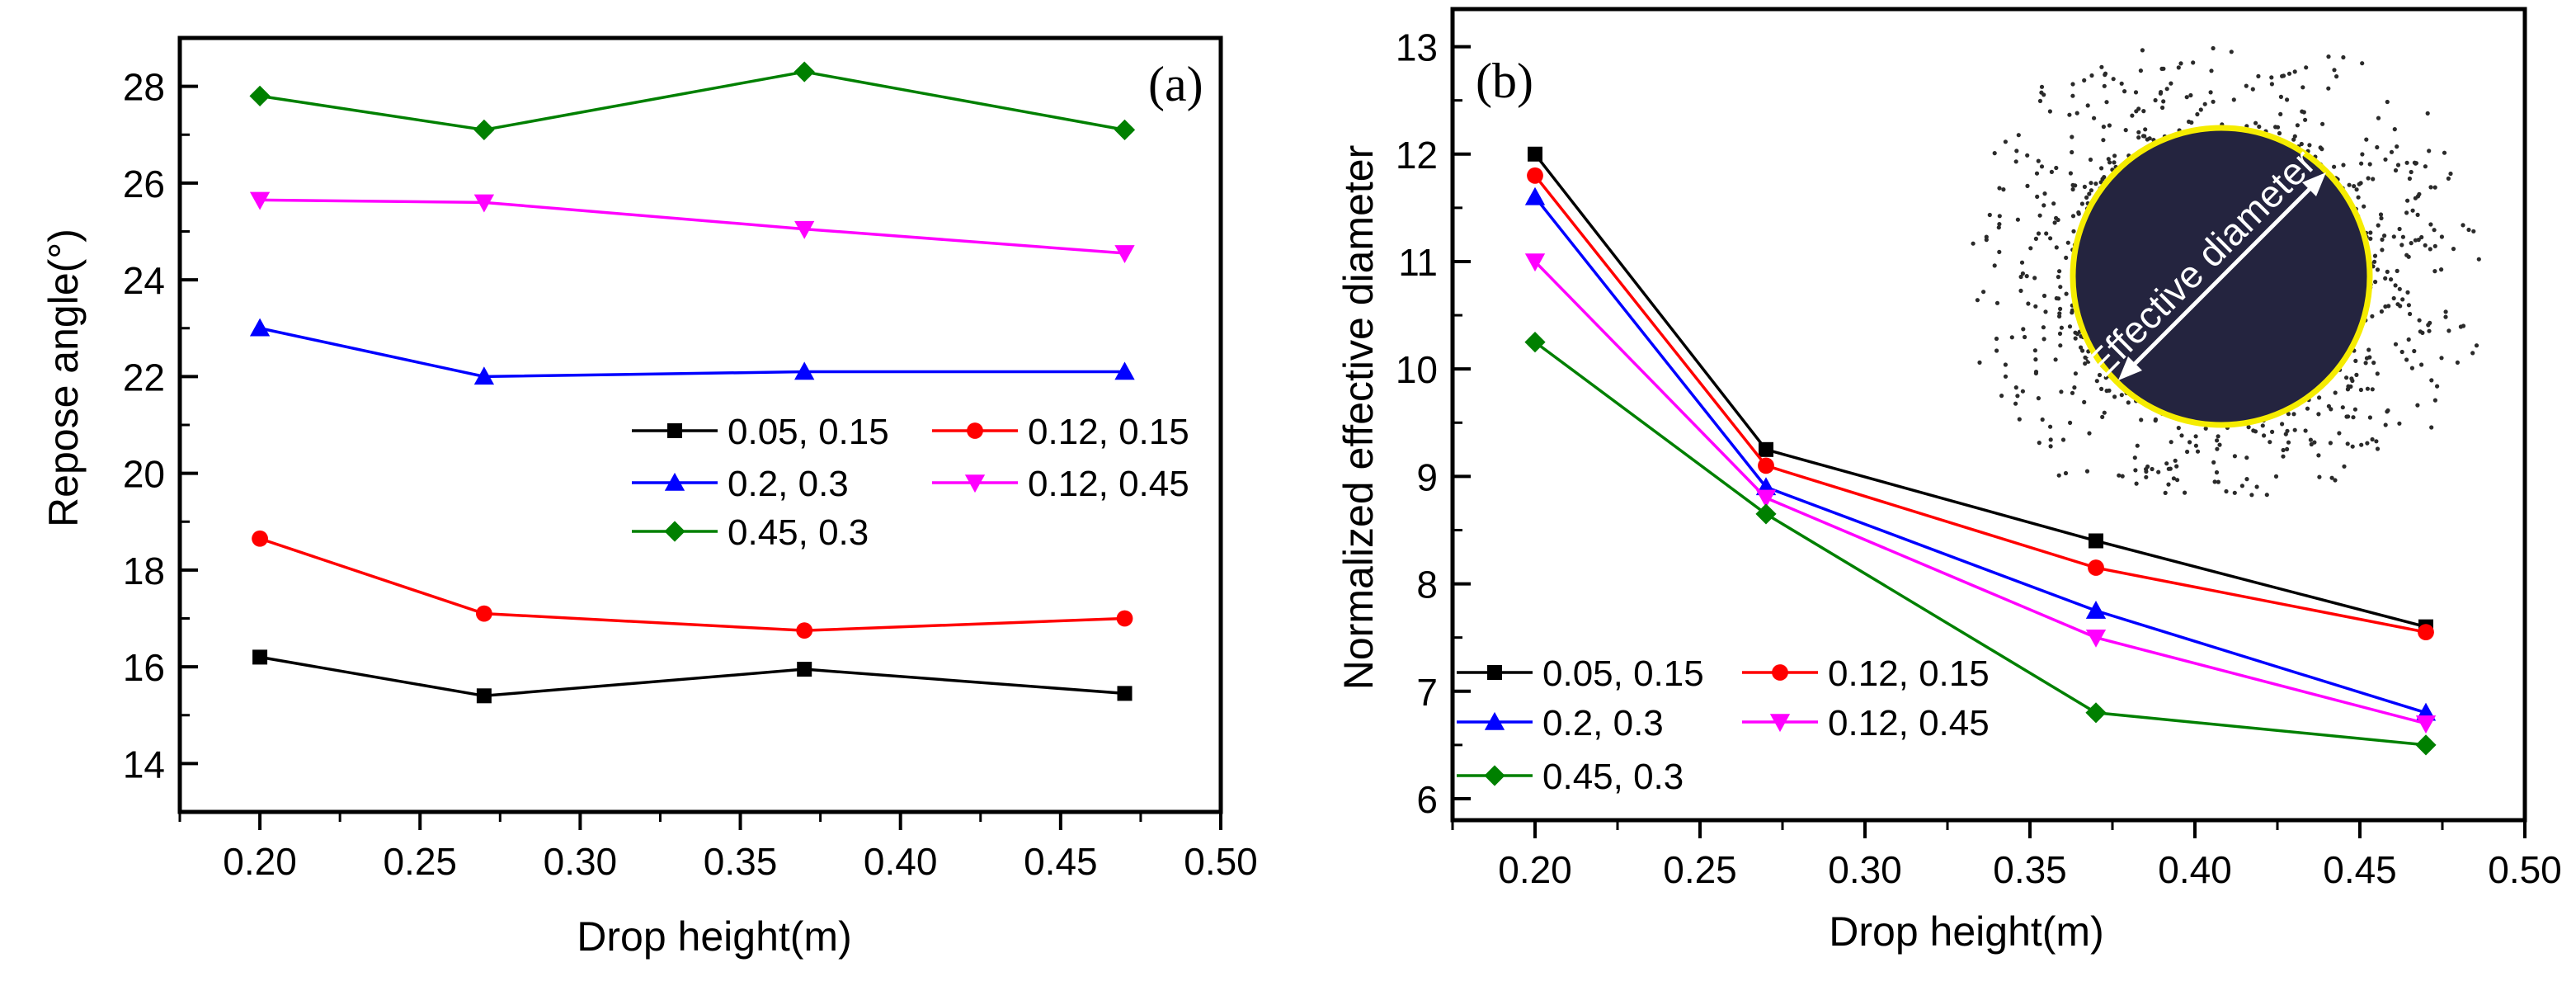 This screenshot has width=2576, height=1005. Describe the element at coordinates (674, 482) in the screenshot. I see `legend-marker` at that location.